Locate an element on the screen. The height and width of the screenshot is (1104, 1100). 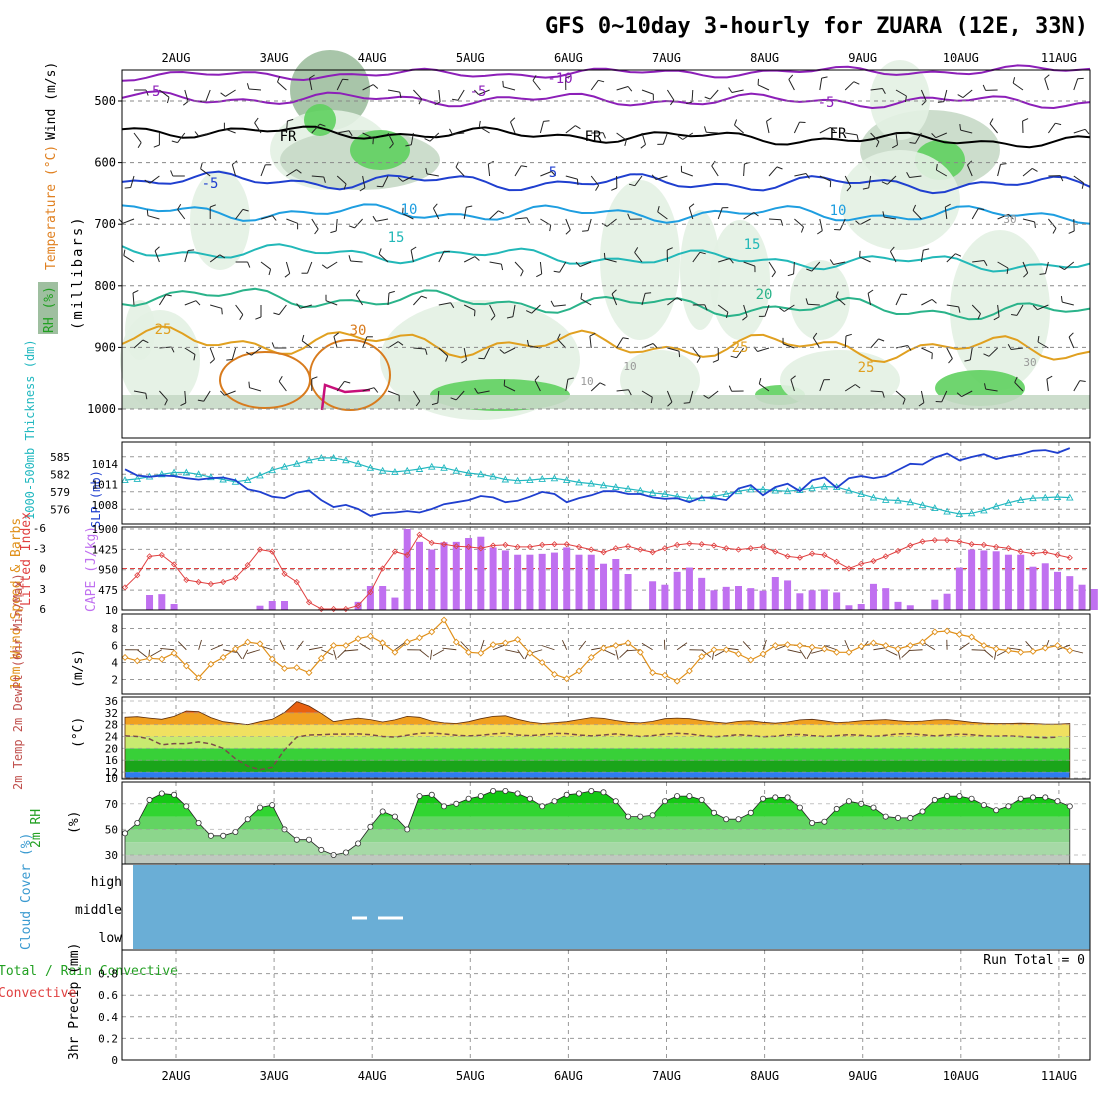
thickness-line is located at coordinates (597, 486).